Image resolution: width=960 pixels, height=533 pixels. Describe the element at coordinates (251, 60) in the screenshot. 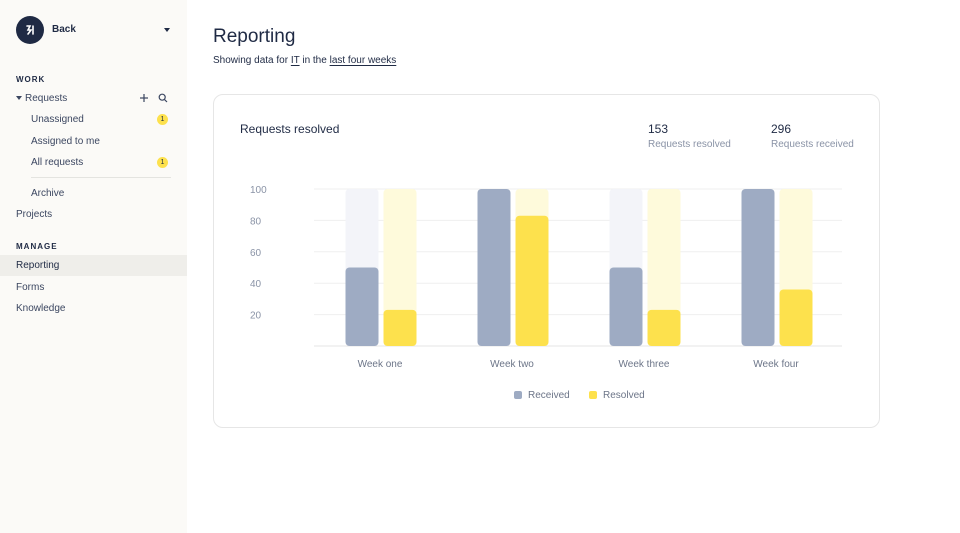

I see `subtitle-prefix: Showing data for` at that location.